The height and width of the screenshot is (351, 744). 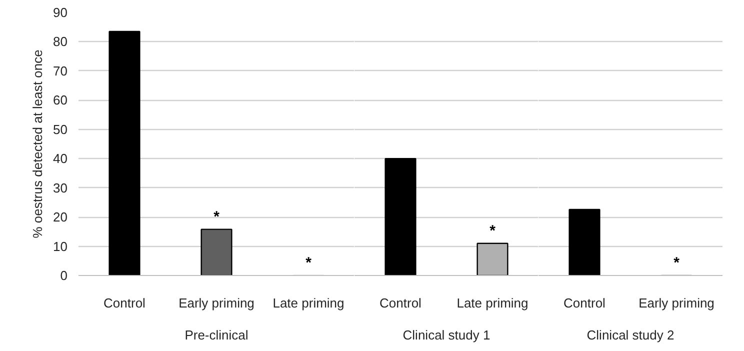 What do you see at coordinates (60, 42) in the screenshot?
I see `y-tick-label: 80` at bounding box center [60, 42].